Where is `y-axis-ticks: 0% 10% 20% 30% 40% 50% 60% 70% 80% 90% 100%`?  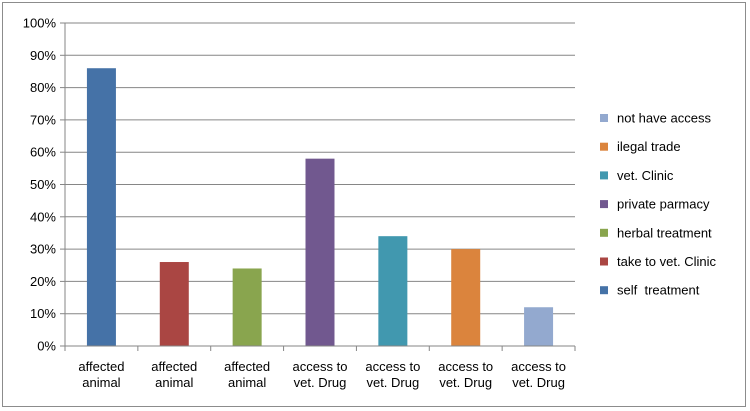
y-axis-ticks: 0% 10% 20% 30% 40% 50% 60% 70% 80% 90% 100% is located at coordinates (44, 185).